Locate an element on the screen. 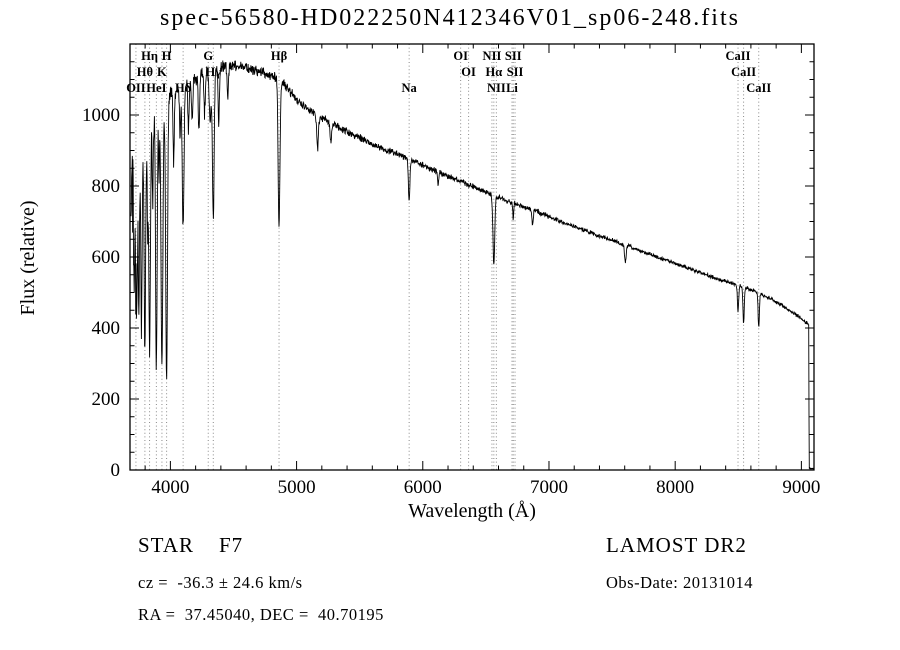 Image resolution: width=900 pixels, height=650 pixels. ra-dec-label: RA = 37.45040, DEC = 40.70195 is located at coordinates (261, 614).